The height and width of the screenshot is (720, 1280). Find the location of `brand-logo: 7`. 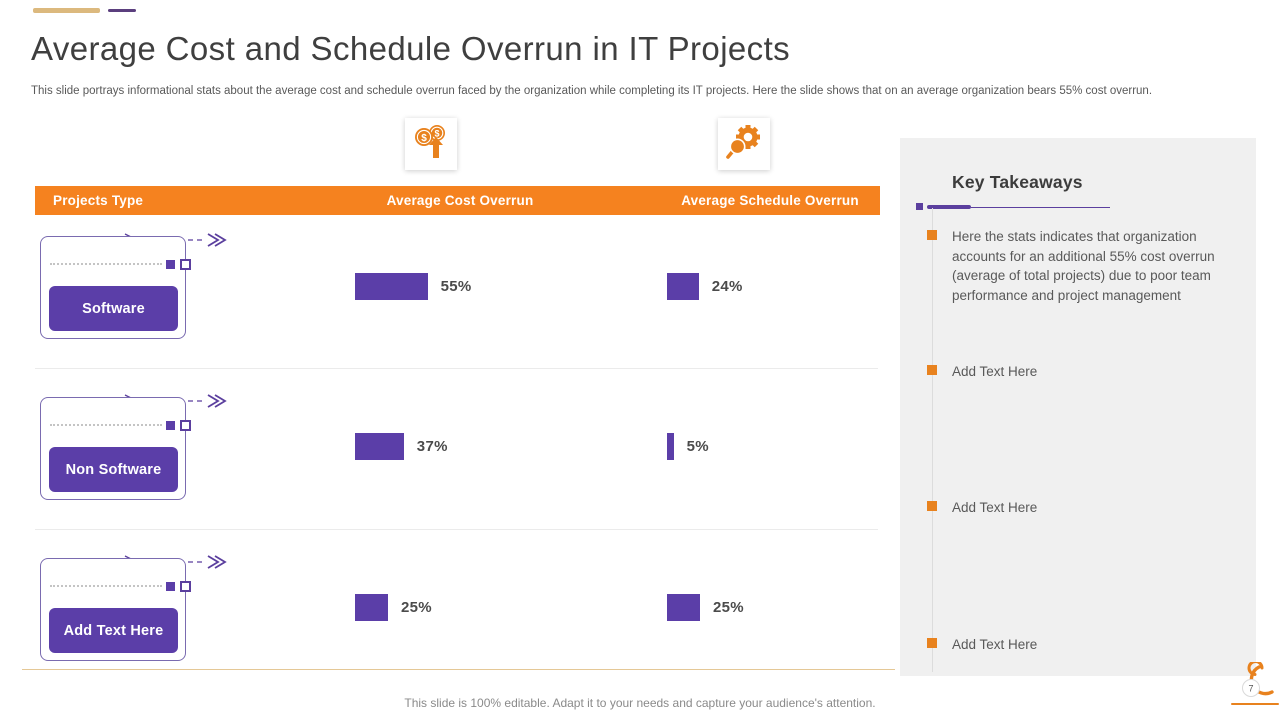

brand-logo: 7 is located at coordinates (1253, 686).